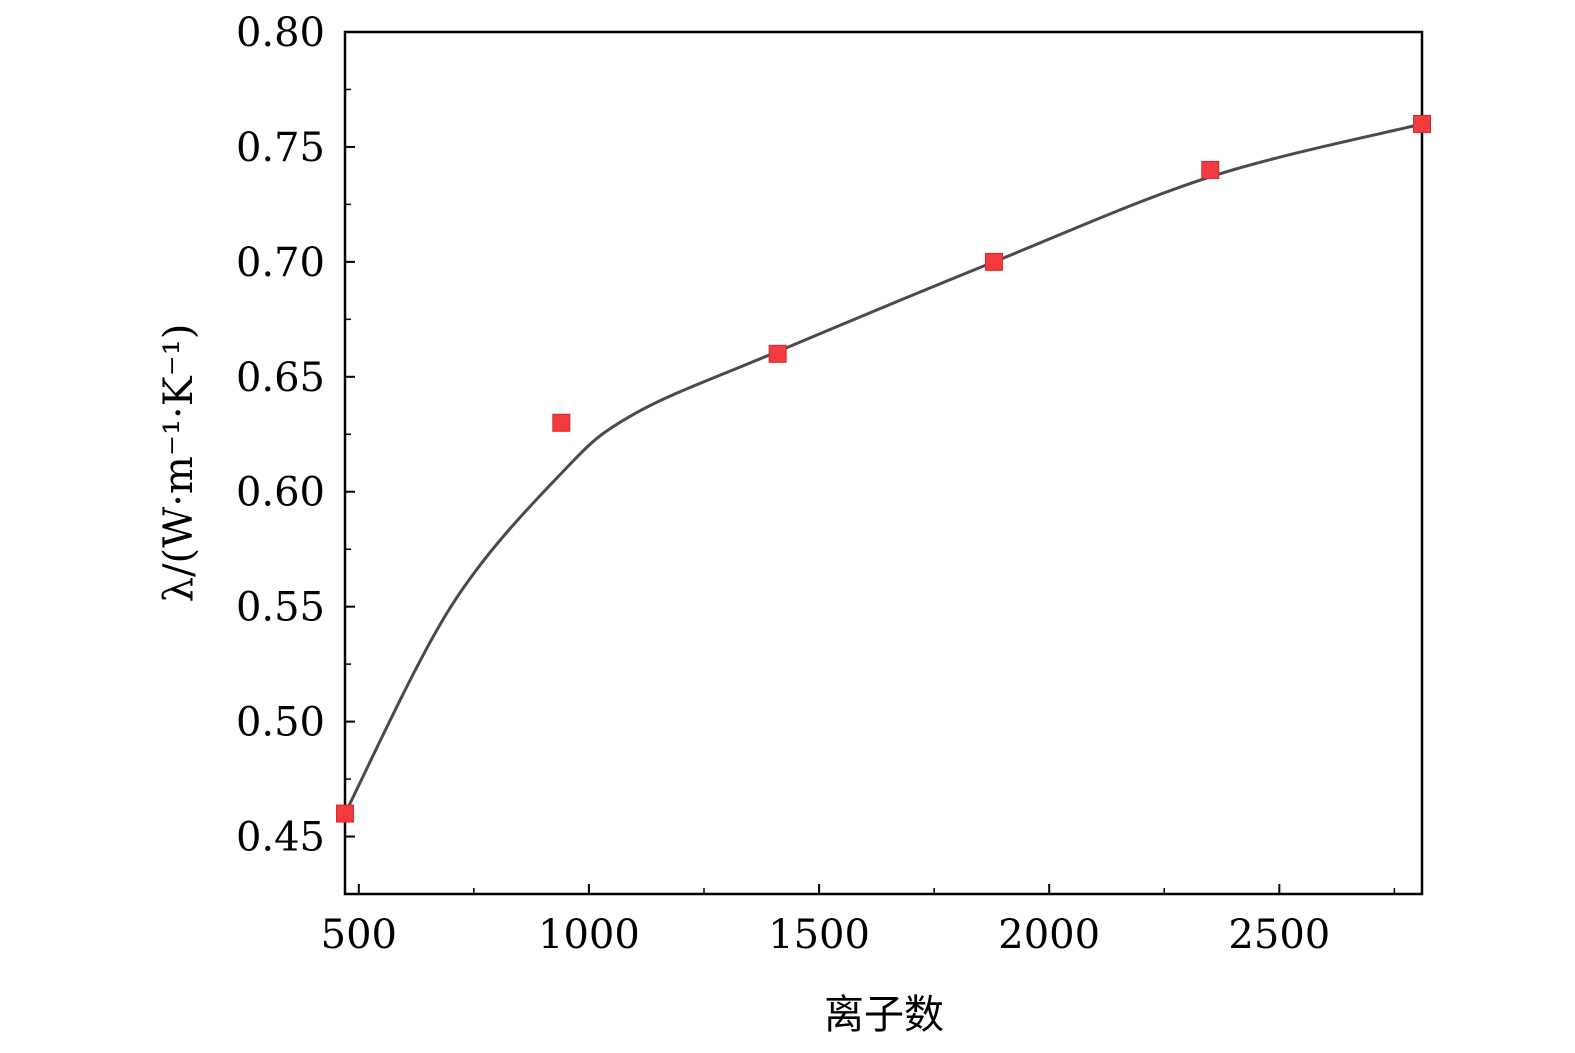 The image size is (1575, 1053). I want to click on x-tick-label: 1000, so click(589, 935).